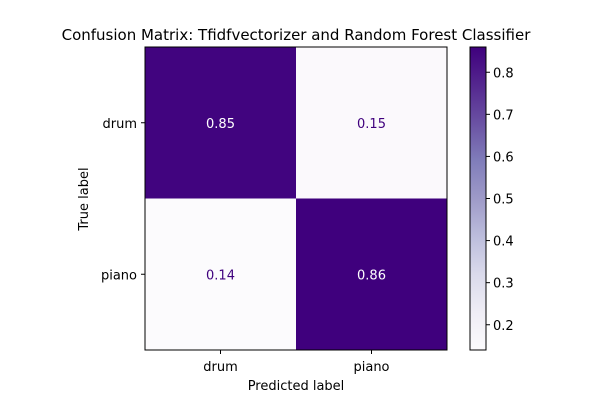  I want to click on x-axis-ticks: drum piano, so click(296, 362).